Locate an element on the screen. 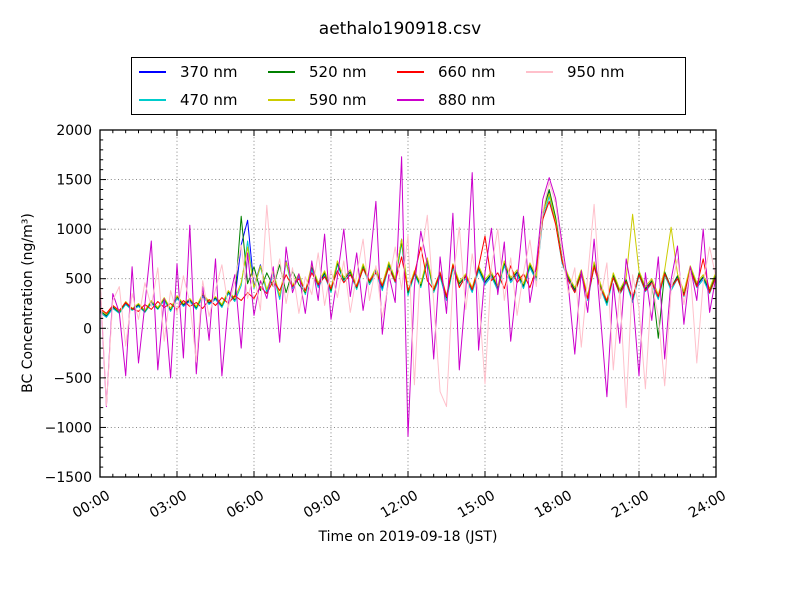 The width and height of the screenshot is (800, 600). legend-item-880-nm: 880 nm is located at coordinates (461, 100).